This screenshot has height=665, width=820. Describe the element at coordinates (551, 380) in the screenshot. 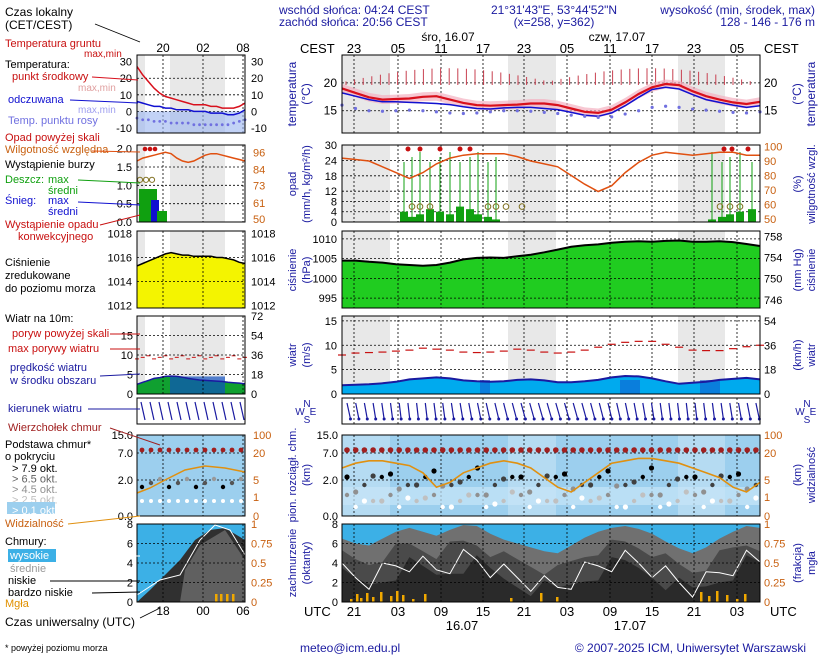

I see `wind-speed-line` at that location.